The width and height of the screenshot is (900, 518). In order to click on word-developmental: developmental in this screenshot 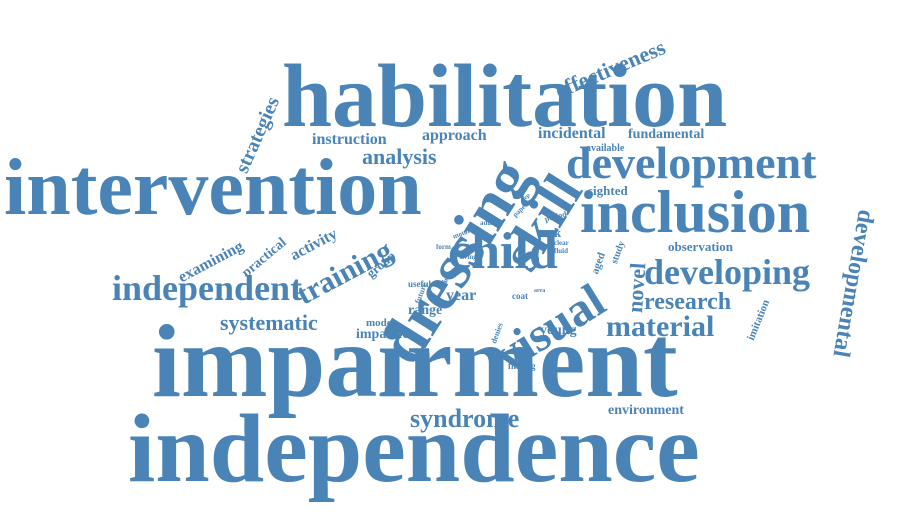, I will do `click(853, 283)`.